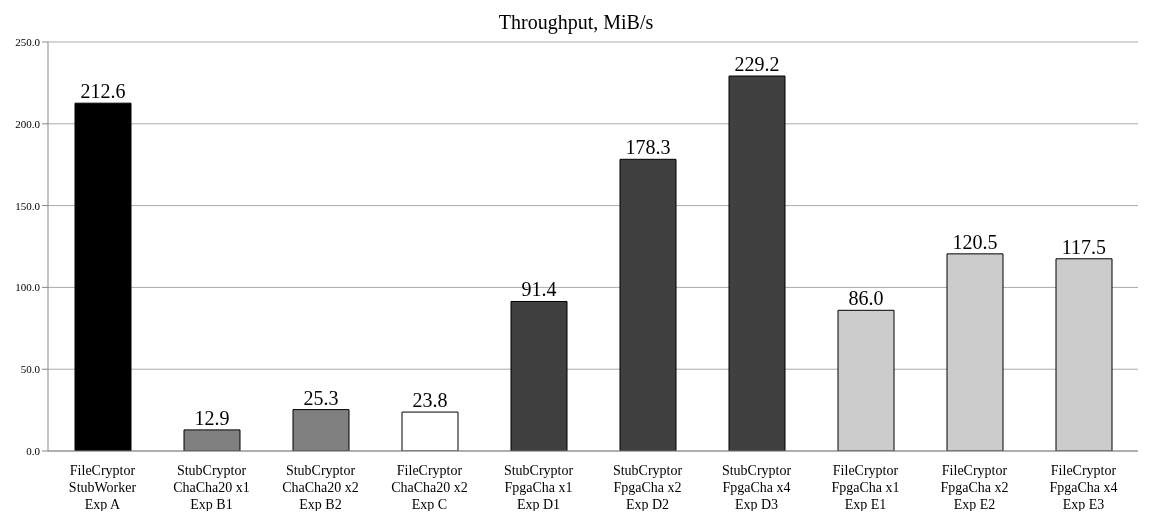 This screenshot has height=519, width=1152. I want to click on y-tick-label: 50.0, so click(30, 369).